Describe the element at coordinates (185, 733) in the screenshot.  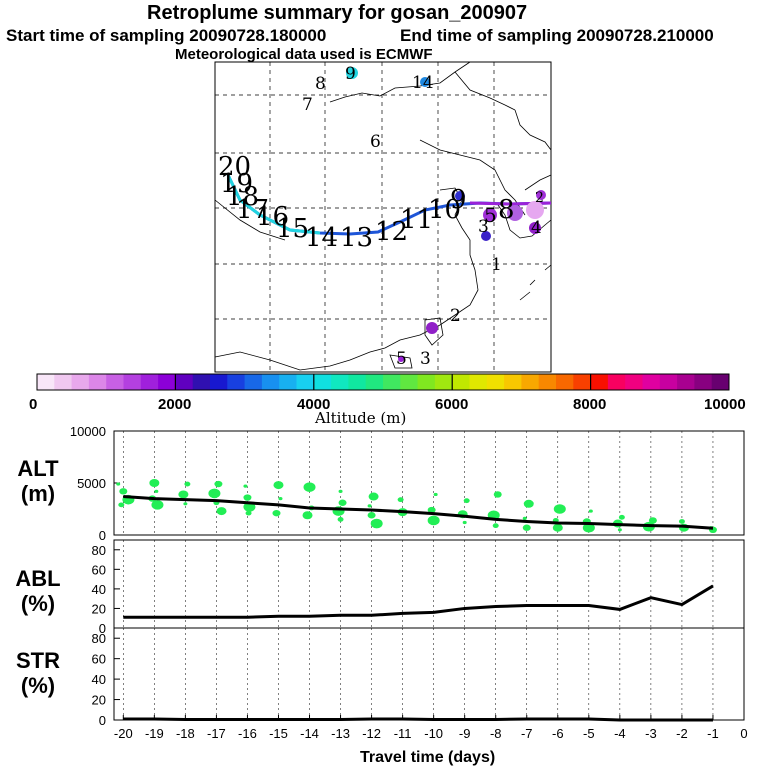
I see `x-tick-label: -18` at that location.